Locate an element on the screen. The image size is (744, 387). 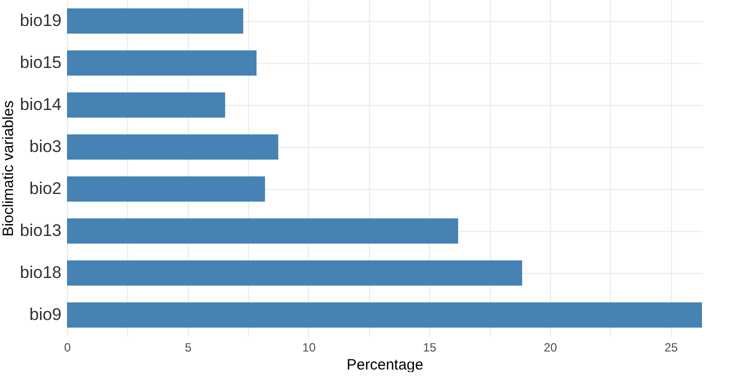
y-tick-label: bio2 is located at coordinates (45, 188).